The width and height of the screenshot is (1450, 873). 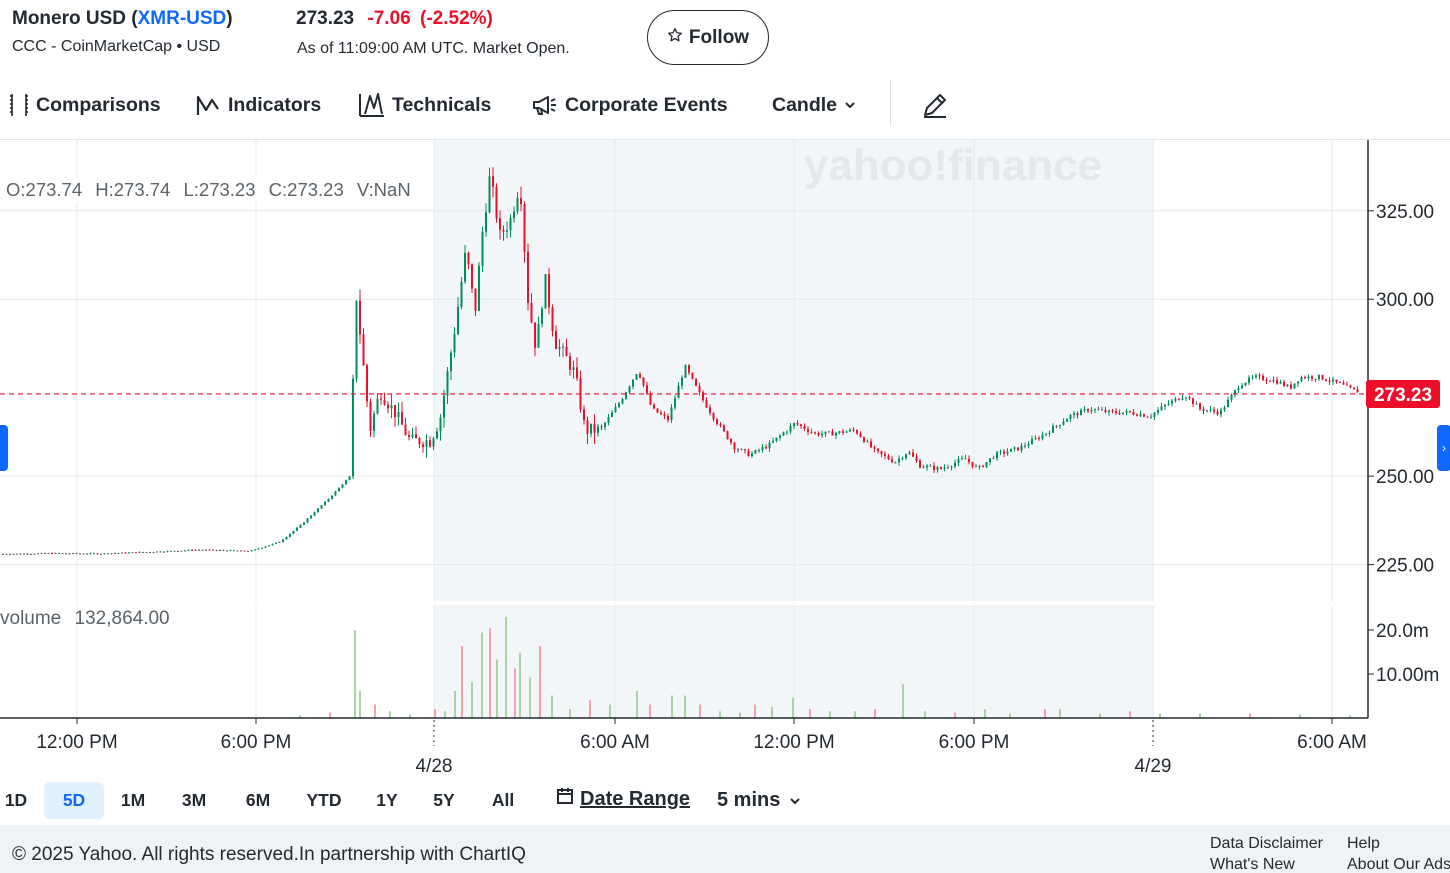 What do you see at coordinates (16, 800) in the screenshot?
I see `range-1d: 1D` at bounding box center [16, 800].